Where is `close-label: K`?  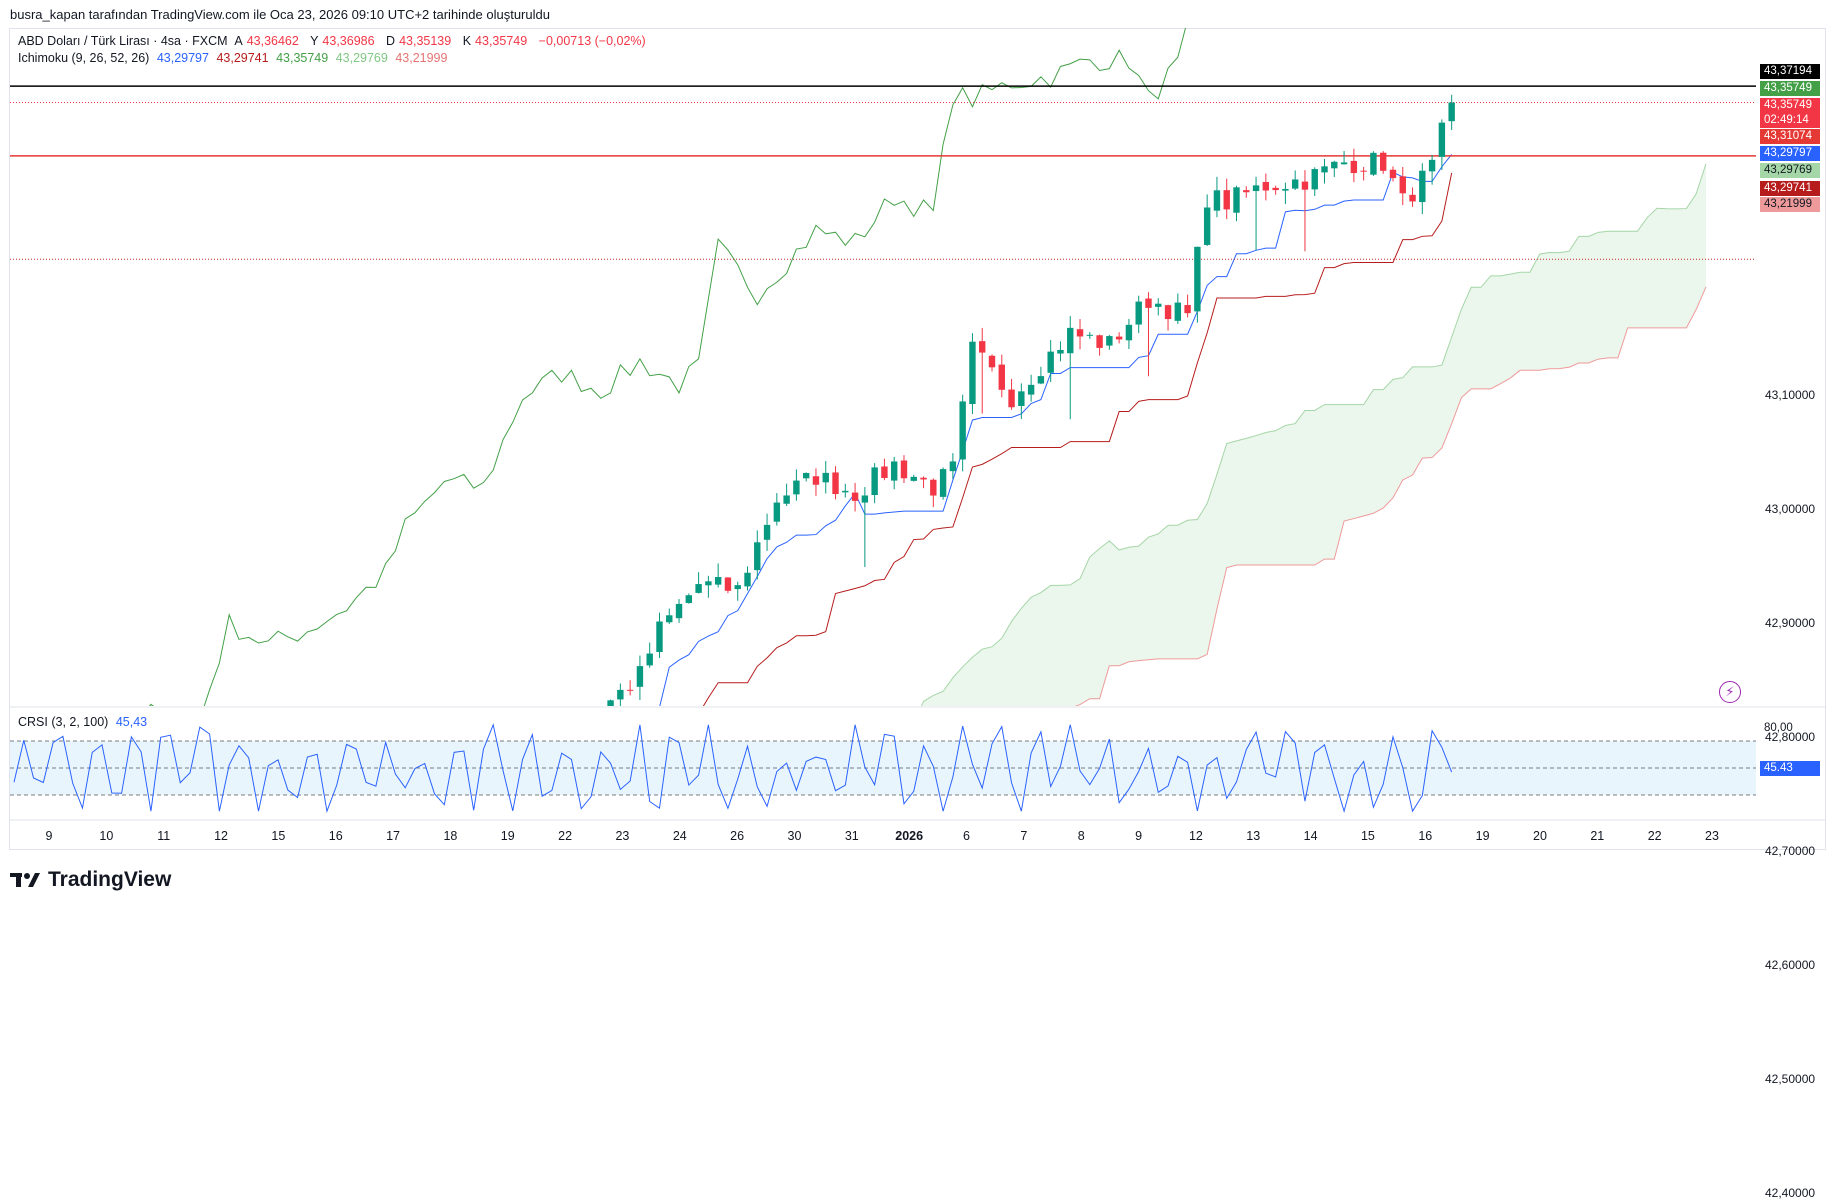 close-label: K is located at coordinates (467, 41).